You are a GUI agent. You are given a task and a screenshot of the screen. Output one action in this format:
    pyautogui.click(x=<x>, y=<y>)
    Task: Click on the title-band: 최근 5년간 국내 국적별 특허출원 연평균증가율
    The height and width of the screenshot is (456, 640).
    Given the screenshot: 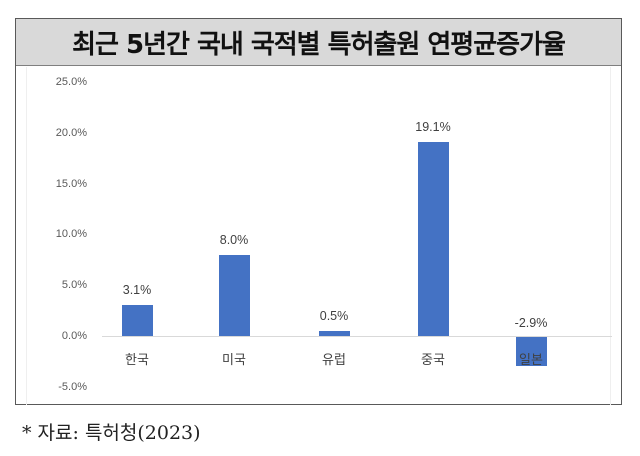 What is the action you would take?
    pyautogui.click(x=318, y=42)
    